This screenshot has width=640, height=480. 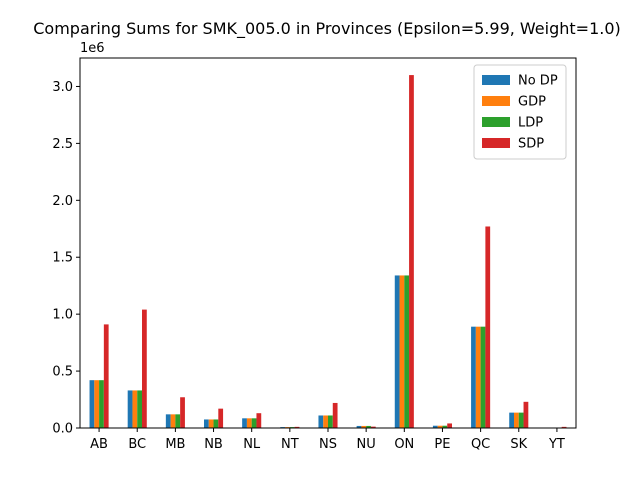 I want to click on x-tick-label: NT, so click(x=290, y=444).